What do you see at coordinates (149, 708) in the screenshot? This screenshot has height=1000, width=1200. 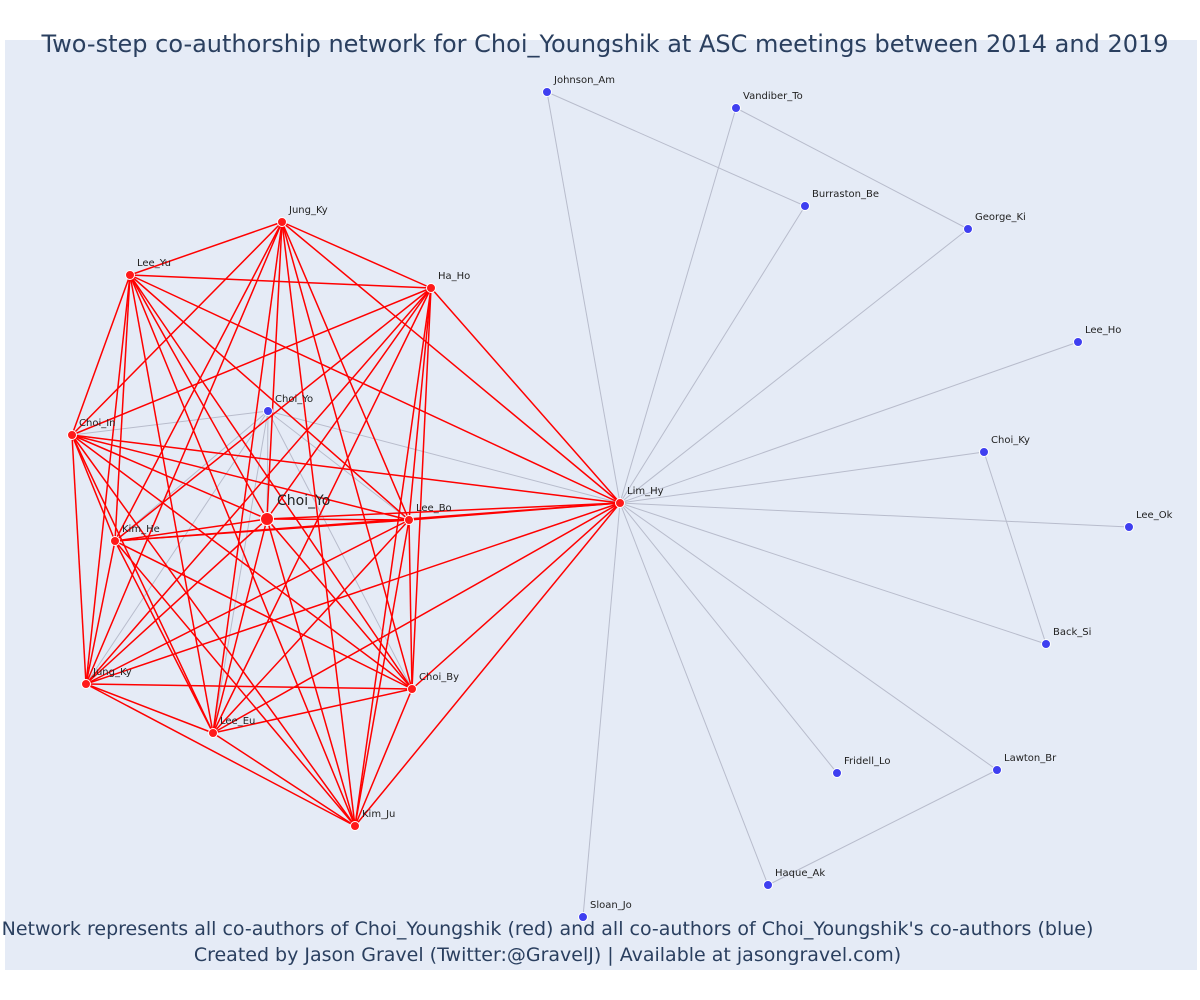 I see `edge-jung_ky_bottom-lee_eu` at bounding box center [149, 708].